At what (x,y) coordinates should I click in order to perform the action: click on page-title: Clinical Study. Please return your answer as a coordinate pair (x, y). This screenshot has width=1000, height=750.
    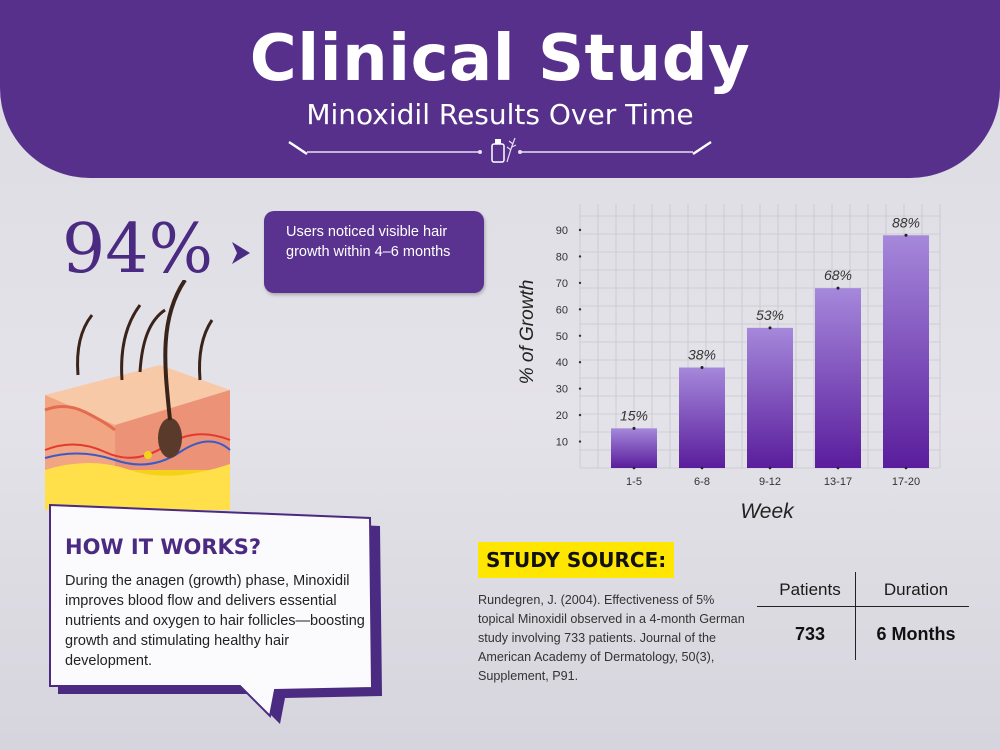
    Looking at the image, I should click on (500, 59).